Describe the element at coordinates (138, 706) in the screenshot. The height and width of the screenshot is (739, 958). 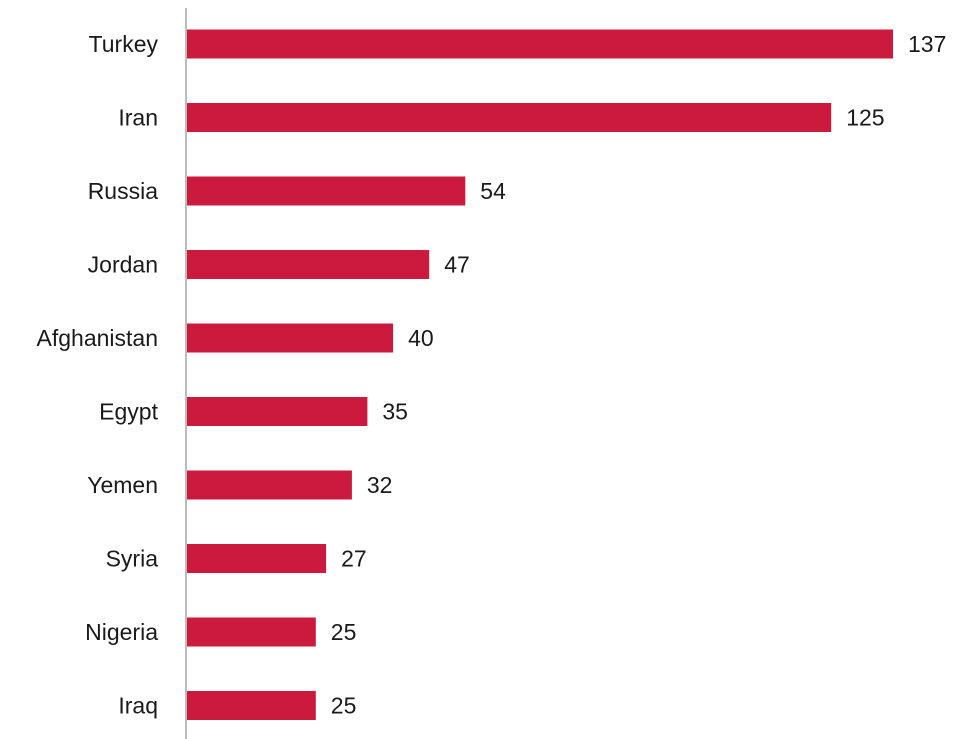
I see `category-label-iraq: Iraq` at that location.